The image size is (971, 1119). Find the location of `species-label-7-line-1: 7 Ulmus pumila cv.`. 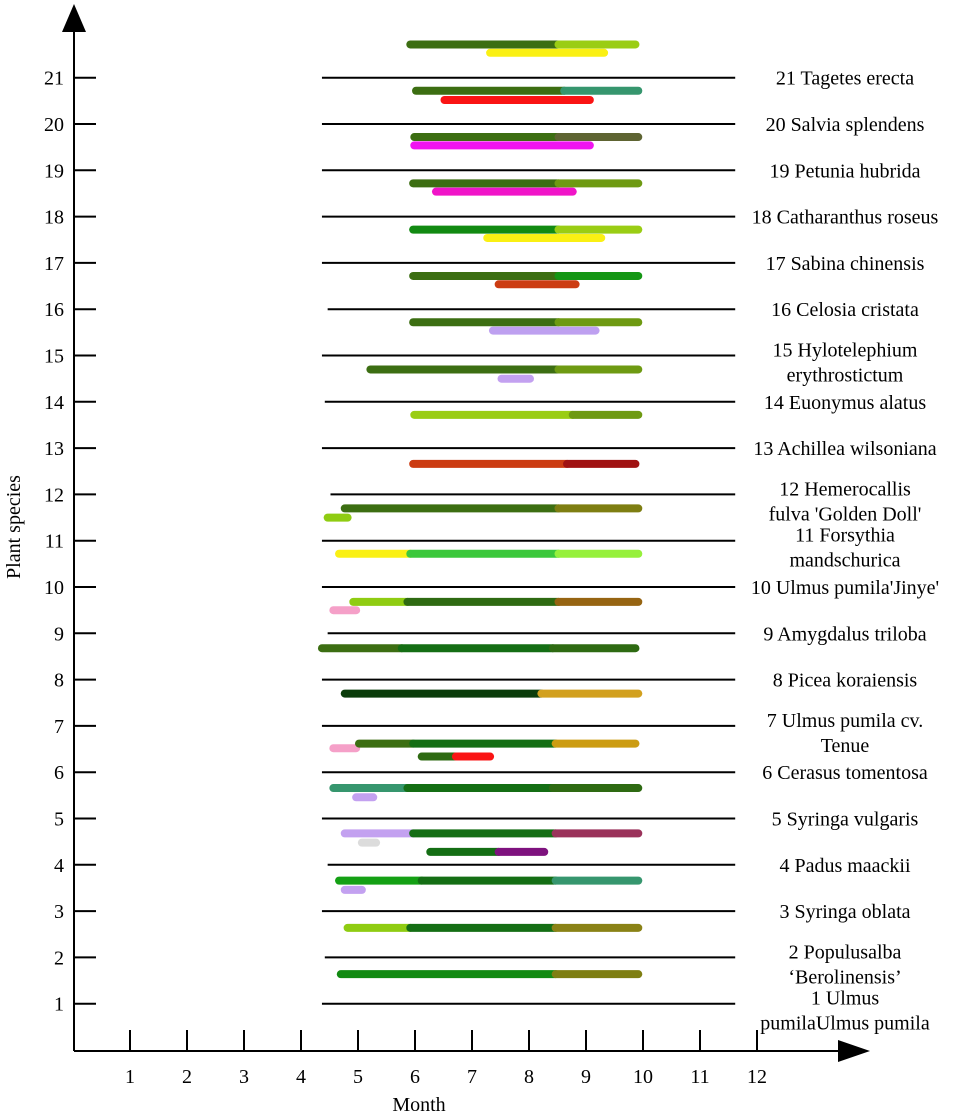

species-label-7-line-1: 7 Ulmus pumila cv. is located at coordinates (845, 721).